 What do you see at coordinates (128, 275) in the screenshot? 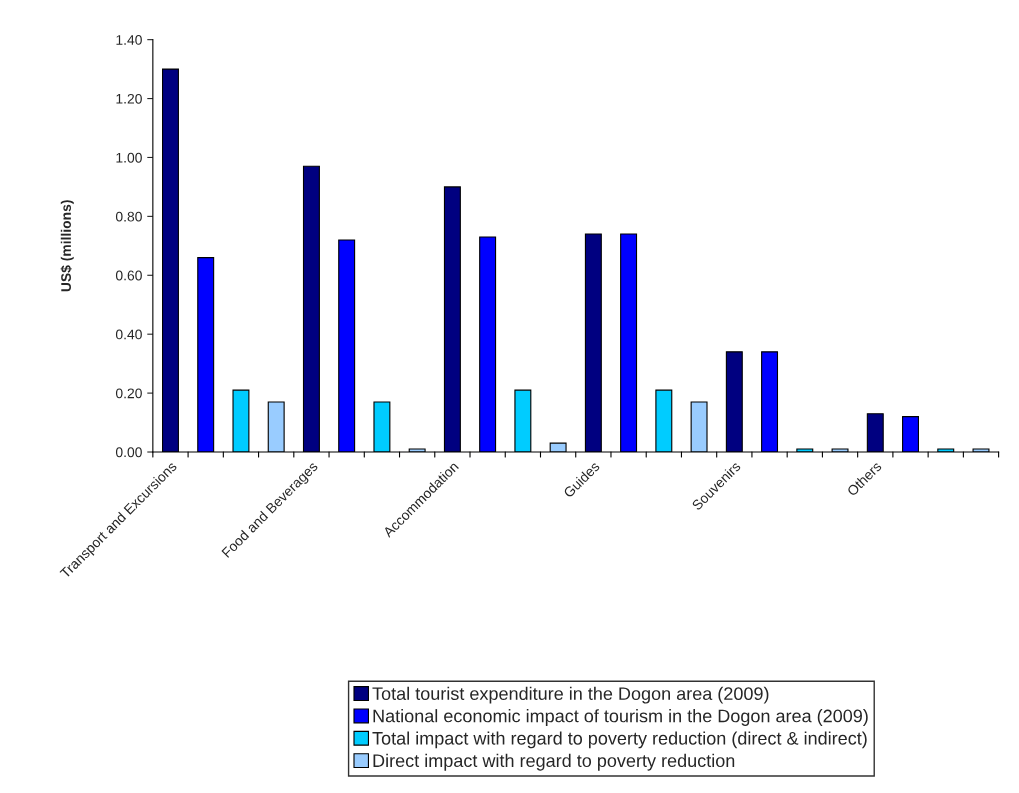
I see `y-tick-label: 0.60` at bounding box center [128, 275].